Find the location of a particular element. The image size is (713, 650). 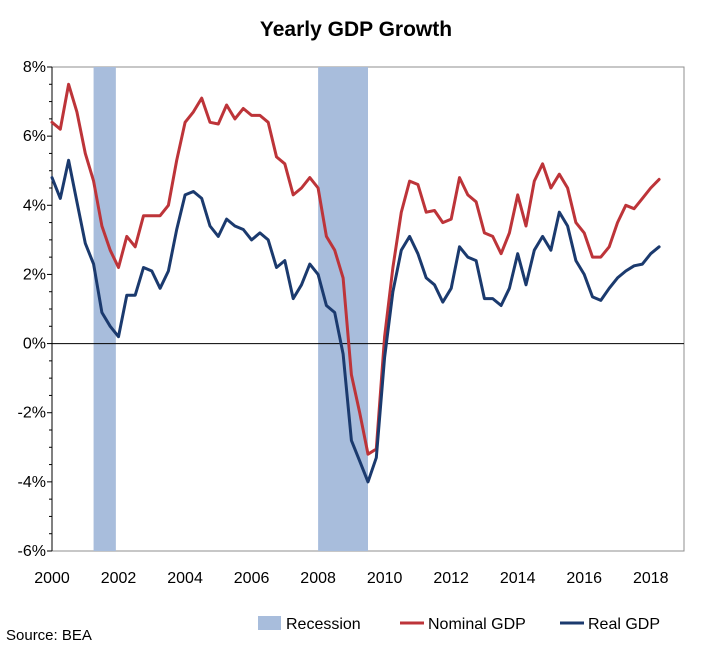

x-tick-label: 2000 is located at coordinates (52, 578).